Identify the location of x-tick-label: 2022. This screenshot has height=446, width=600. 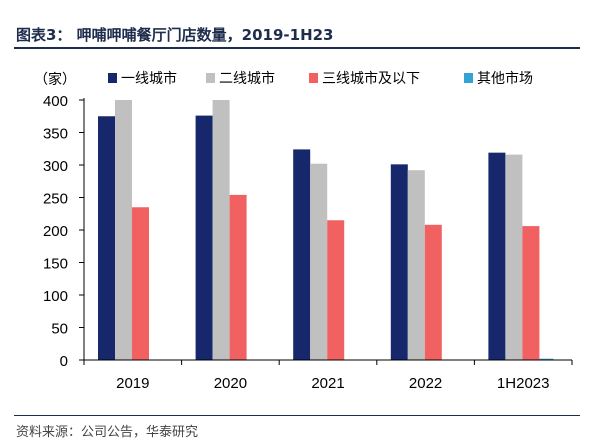
(425, 383).